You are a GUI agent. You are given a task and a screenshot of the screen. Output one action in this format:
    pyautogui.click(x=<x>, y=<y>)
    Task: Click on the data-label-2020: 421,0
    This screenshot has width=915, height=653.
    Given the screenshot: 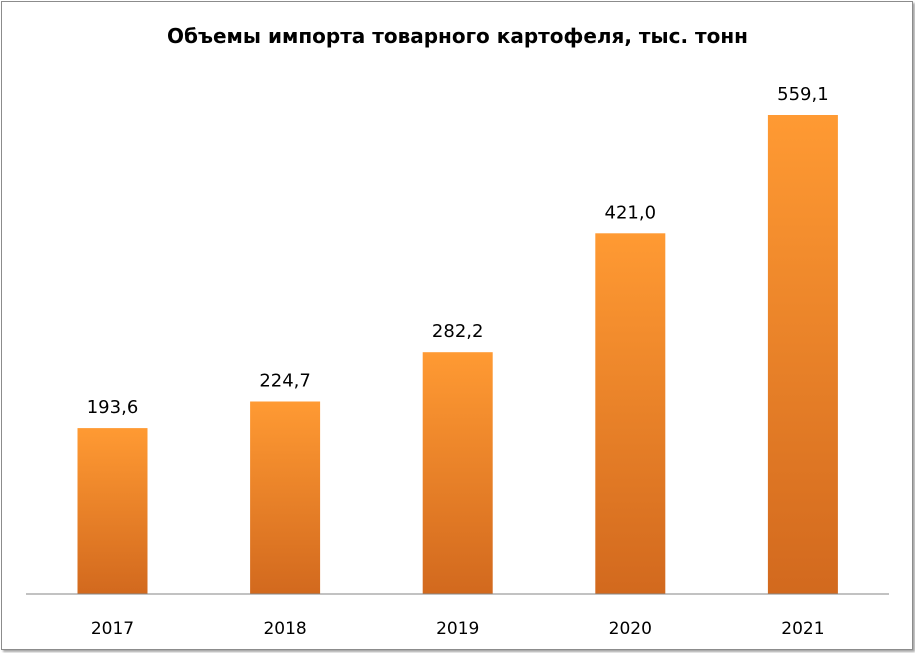 What is the action you would take?
    pyautogui.click(x=631, y=212)
    